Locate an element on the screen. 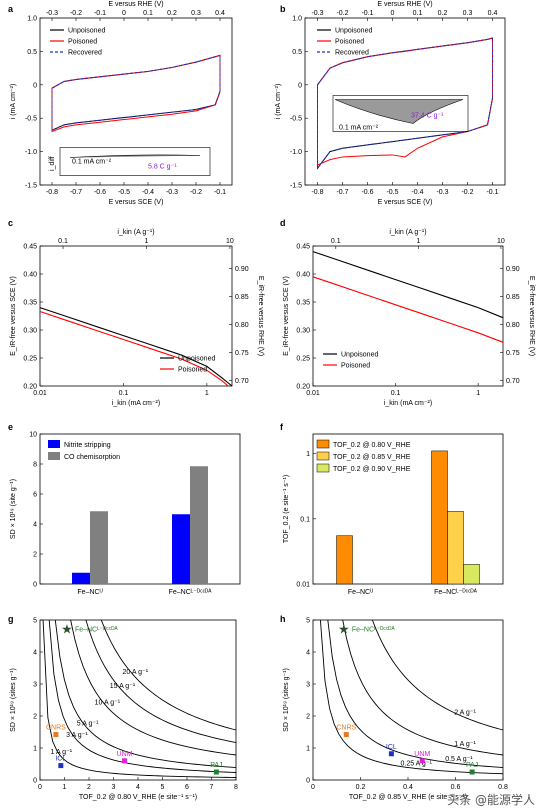  x-tick-label: 7 is located at coordinates (212, 787).